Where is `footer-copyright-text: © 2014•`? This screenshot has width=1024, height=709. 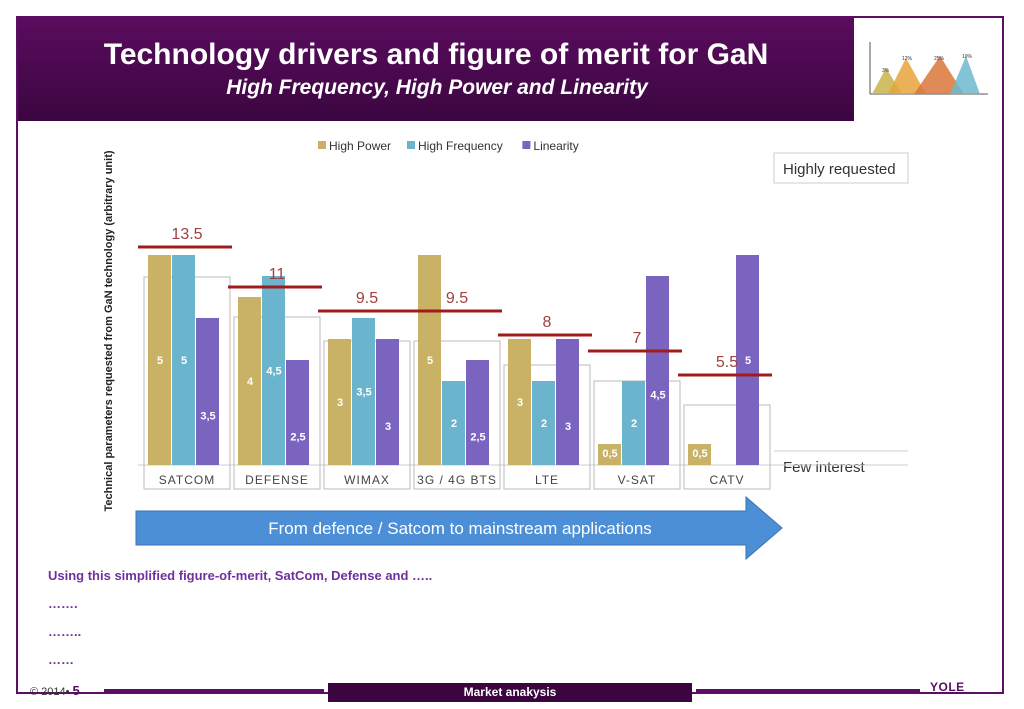 footer-copyright-text: © 2014• is located at coordinates (50, 692).